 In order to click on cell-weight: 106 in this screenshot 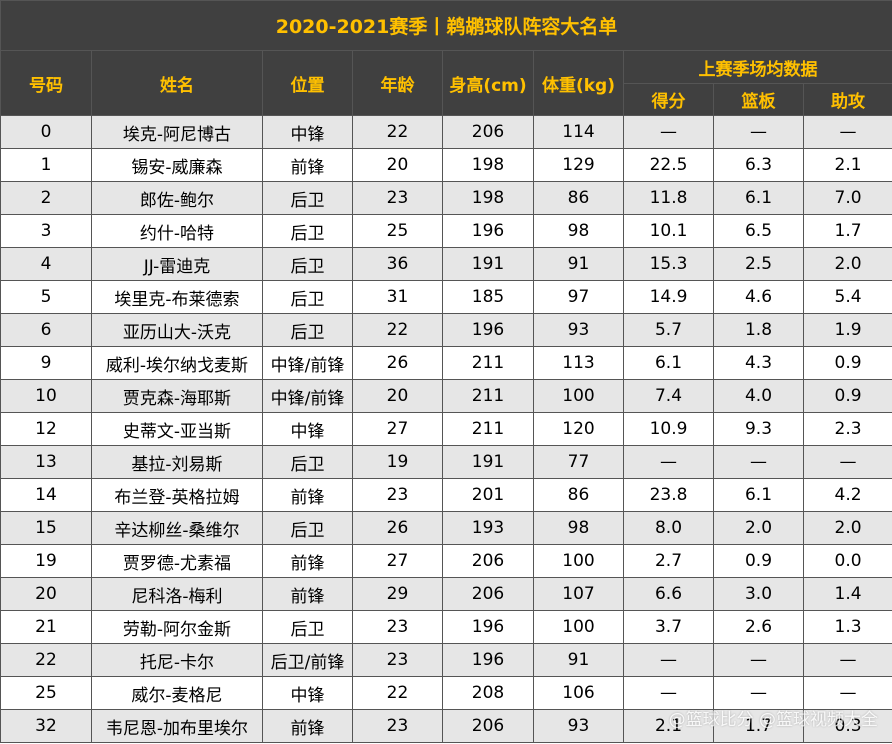, I will do `click(578, 693)`.